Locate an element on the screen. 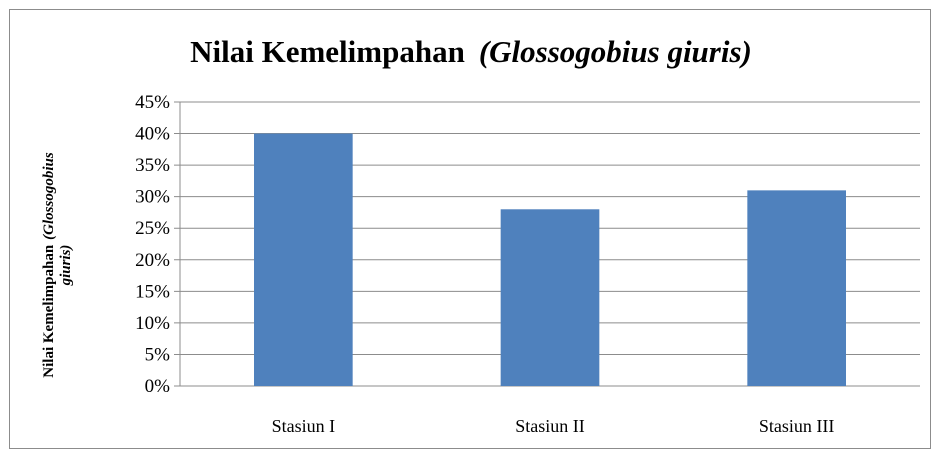 The height and width of the screenshot is (456, 940). y-tick-label: 30% is located at coordinates (152, 197).